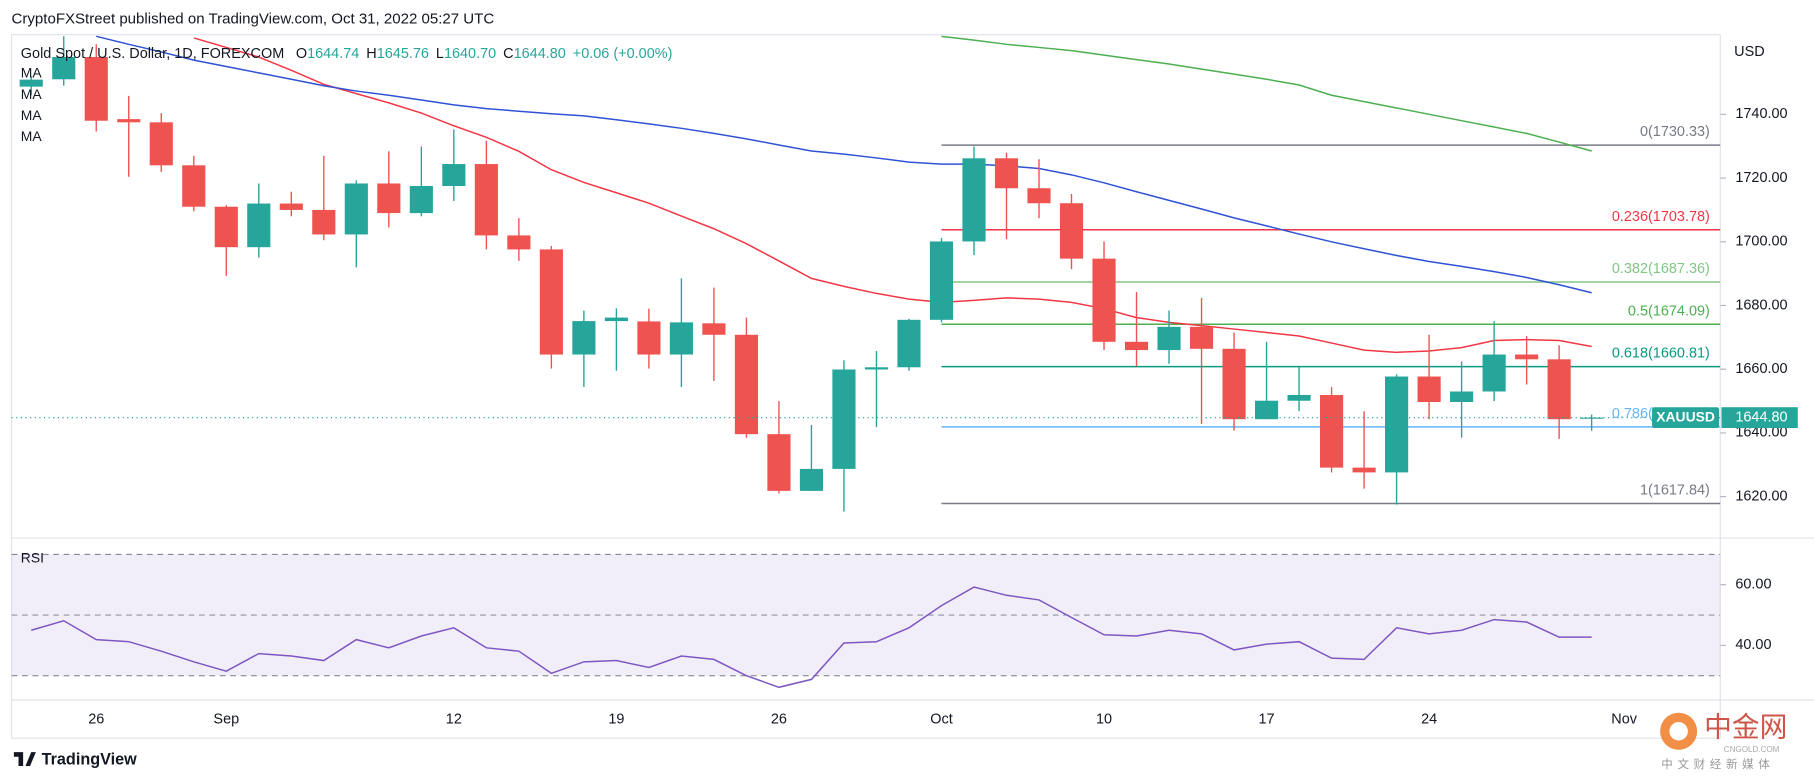 Image resolution: width=1814 pixels, height=781 pixels. What do you see at coordinates (811, 637) in the screenshot?
I see `rsi-line` at bounding box center [811, 637].